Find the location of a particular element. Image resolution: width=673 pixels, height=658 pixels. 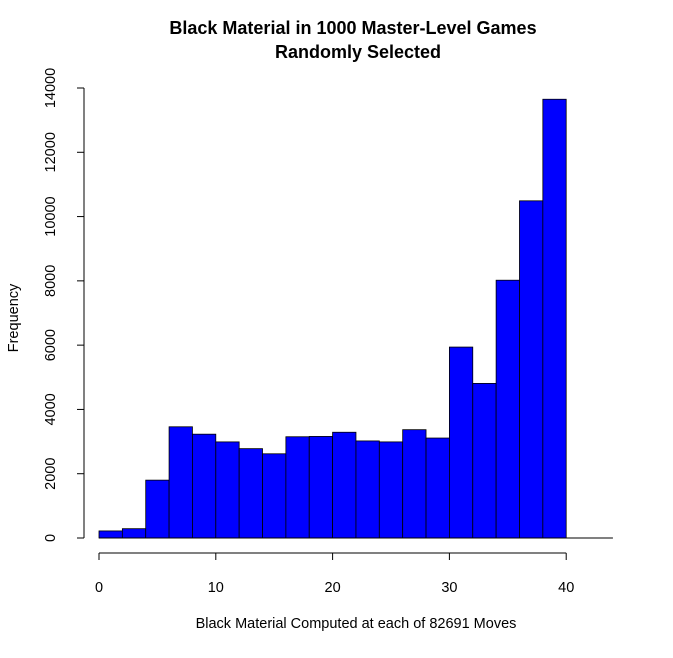

chart-title-line-2: Randomly Selected is located at coordinates (358, 52).